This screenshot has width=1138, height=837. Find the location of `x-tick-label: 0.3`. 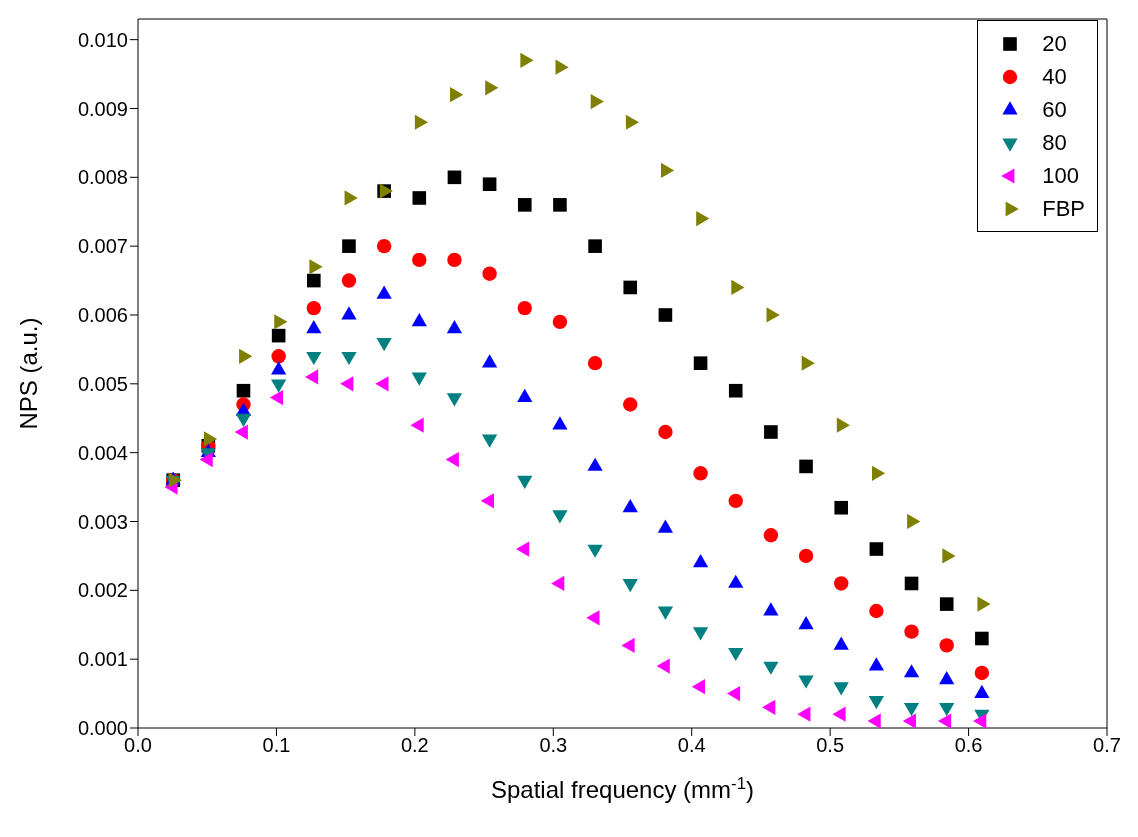

x-tick-label: 0.3 is located at coordinates (553, 745).